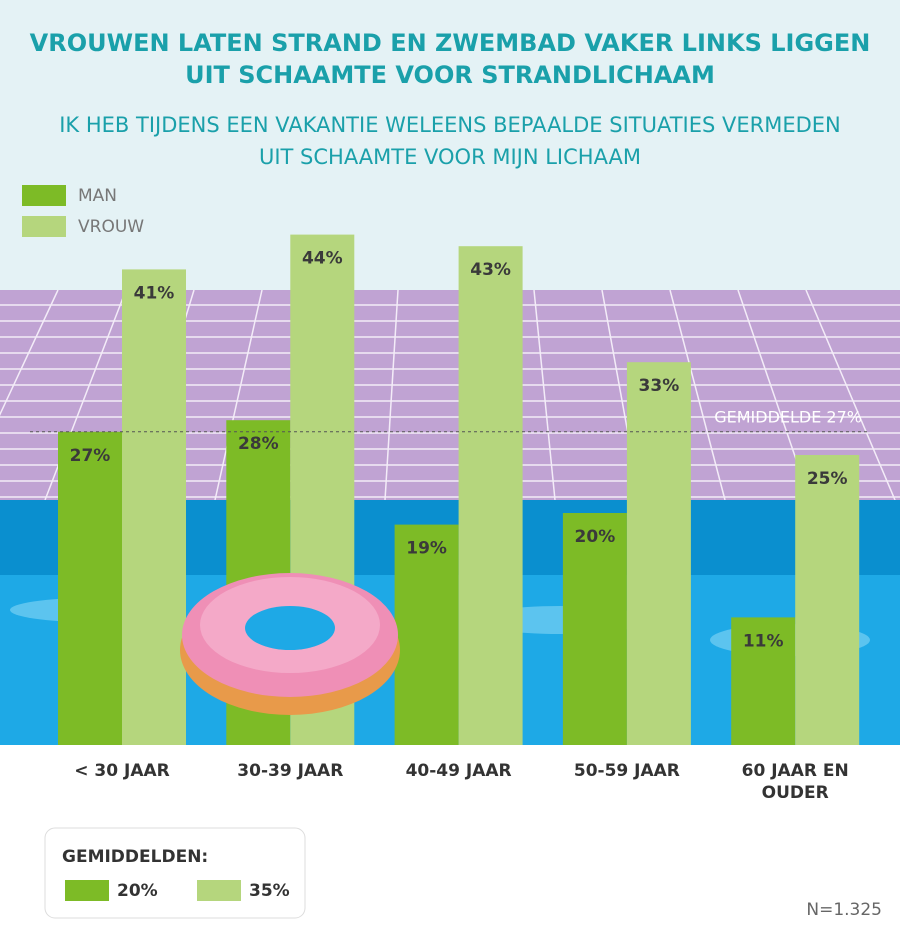  I want to click on value-label: 25%, so click(827, 479).